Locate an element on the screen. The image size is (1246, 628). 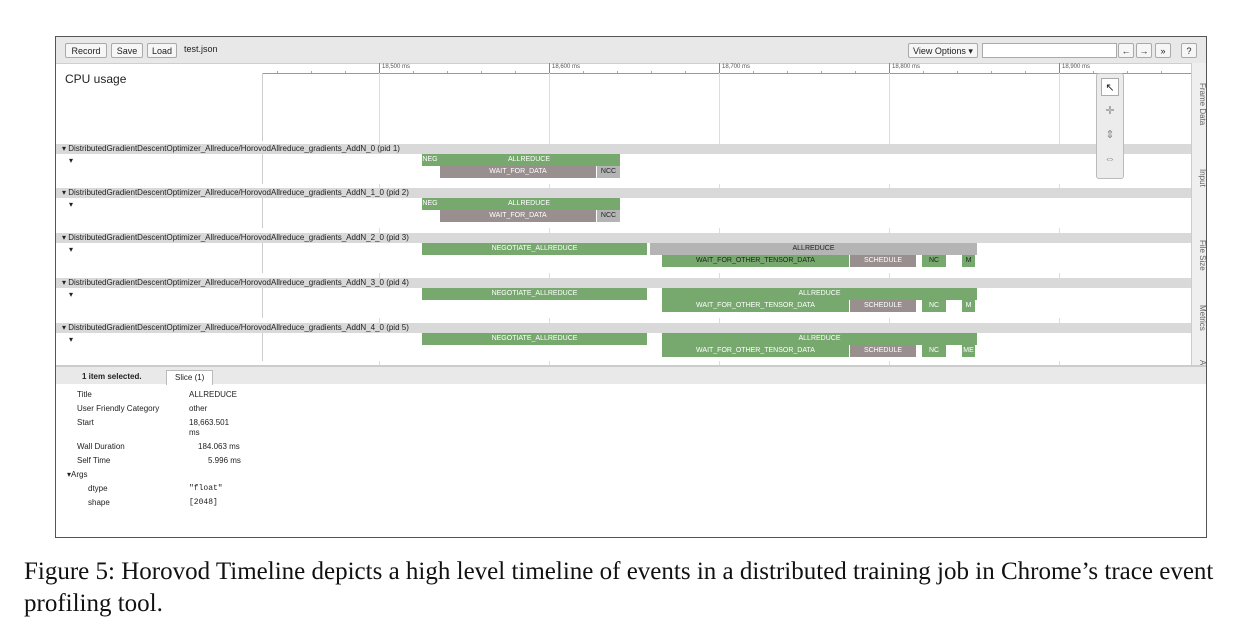
side-tab-file-size: File Size is located at coordinates (1202, 255).